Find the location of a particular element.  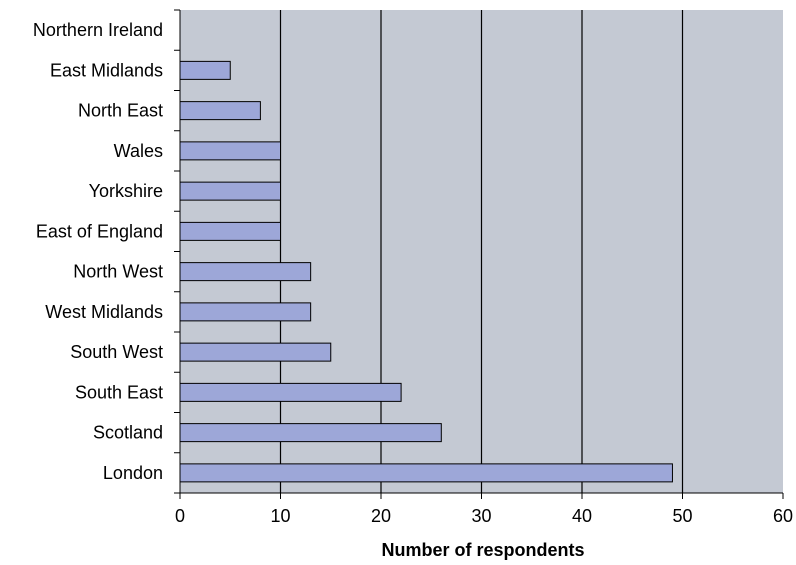

bar-yorkshire is located at coordinates (230, 191).